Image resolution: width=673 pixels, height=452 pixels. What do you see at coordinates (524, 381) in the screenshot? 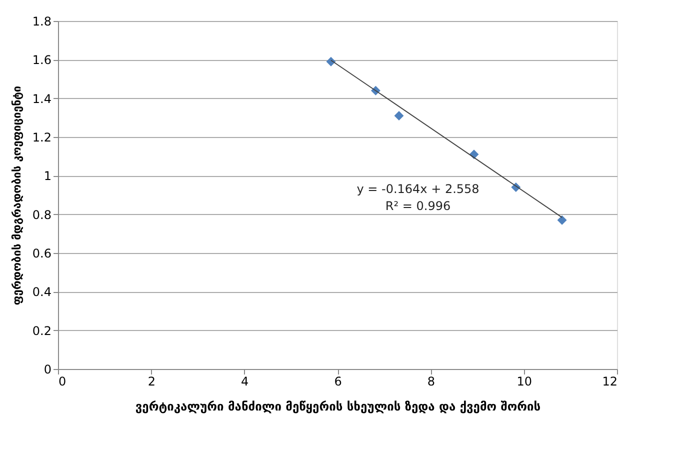
I see `x-tick-label: 10` at bounding box center [524, 381].